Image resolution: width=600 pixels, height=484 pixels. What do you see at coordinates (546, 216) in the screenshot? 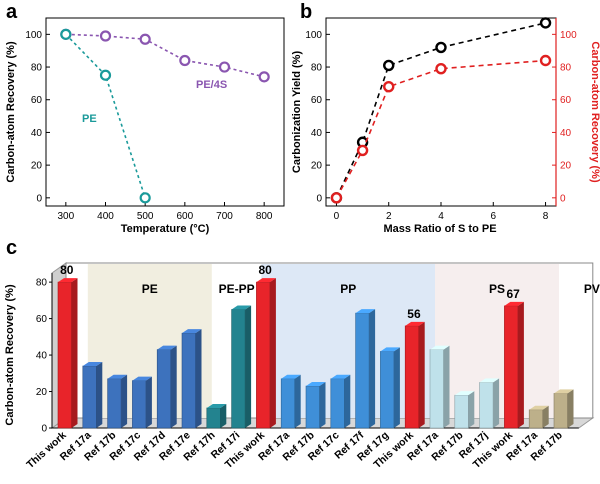
I see `panel-b-xtick-label: 8` at bounding box center [546, 216].